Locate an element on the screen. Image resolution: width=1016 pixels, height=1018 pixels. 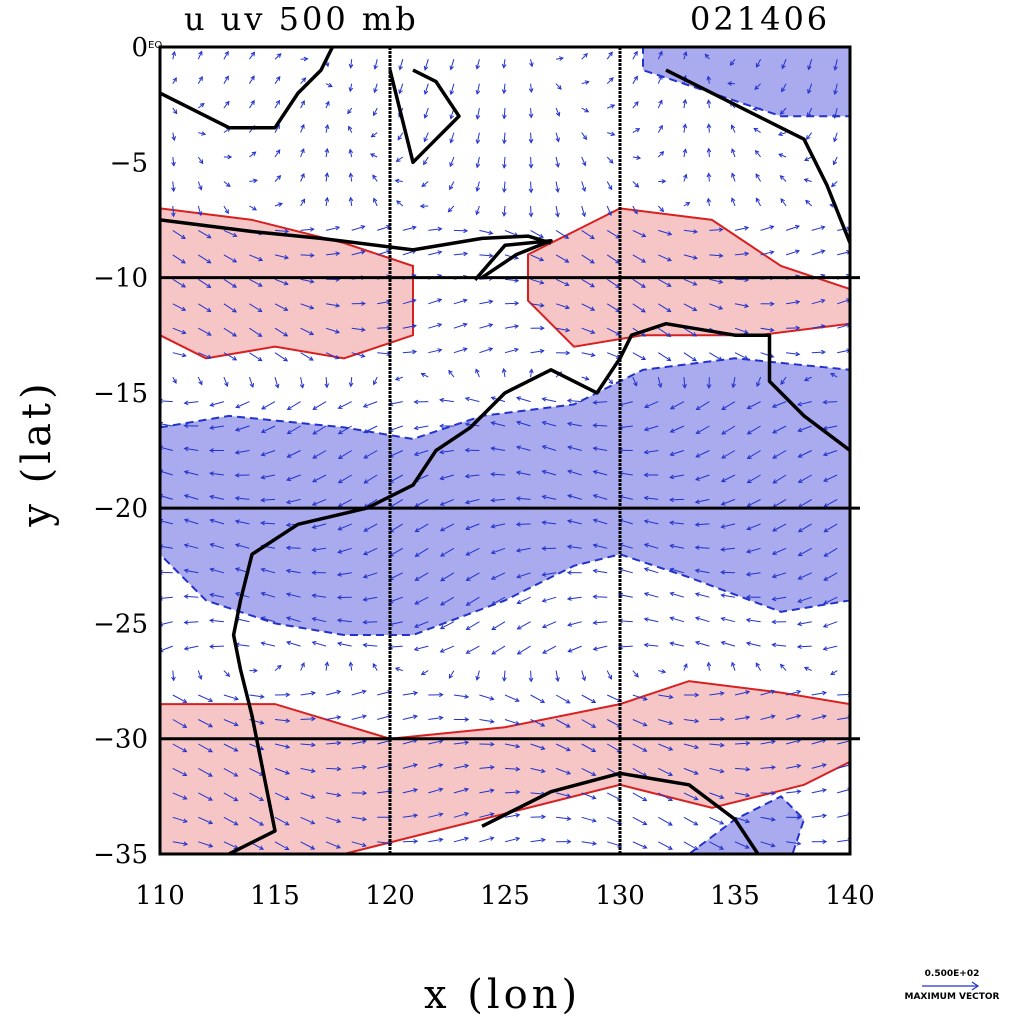
y-tick-label: −10 is located at coordinates (120, 279).